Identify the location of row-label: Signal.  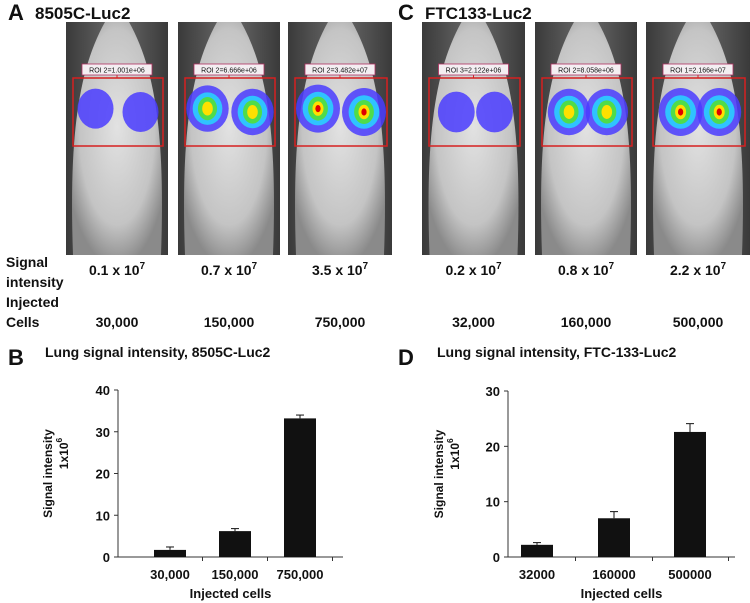
(27, 262).